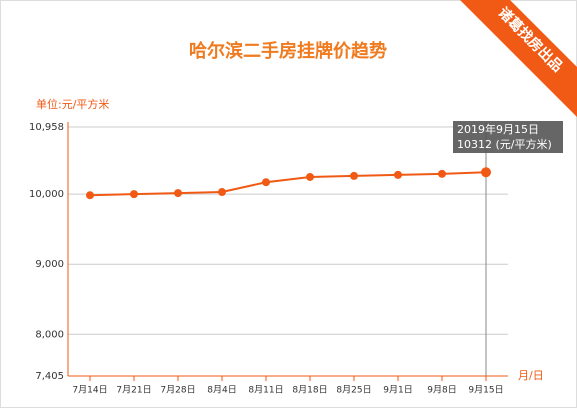 This screenshot has height=412, width=577. Describe the element at coordinates (221, 390) in the screenshot. I see `x-tick-label: 8月4日` at that location.